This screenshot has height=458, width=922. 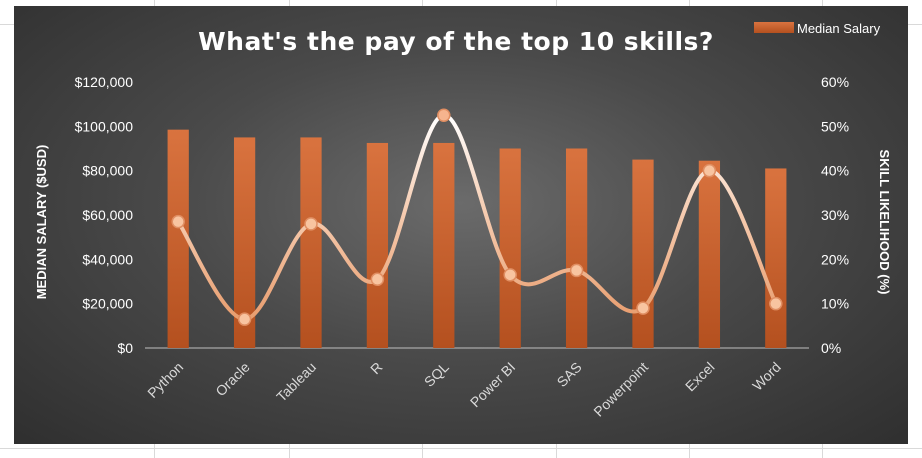 I want to click on y-tick-label: $100,000, so click(x=104, y=126).